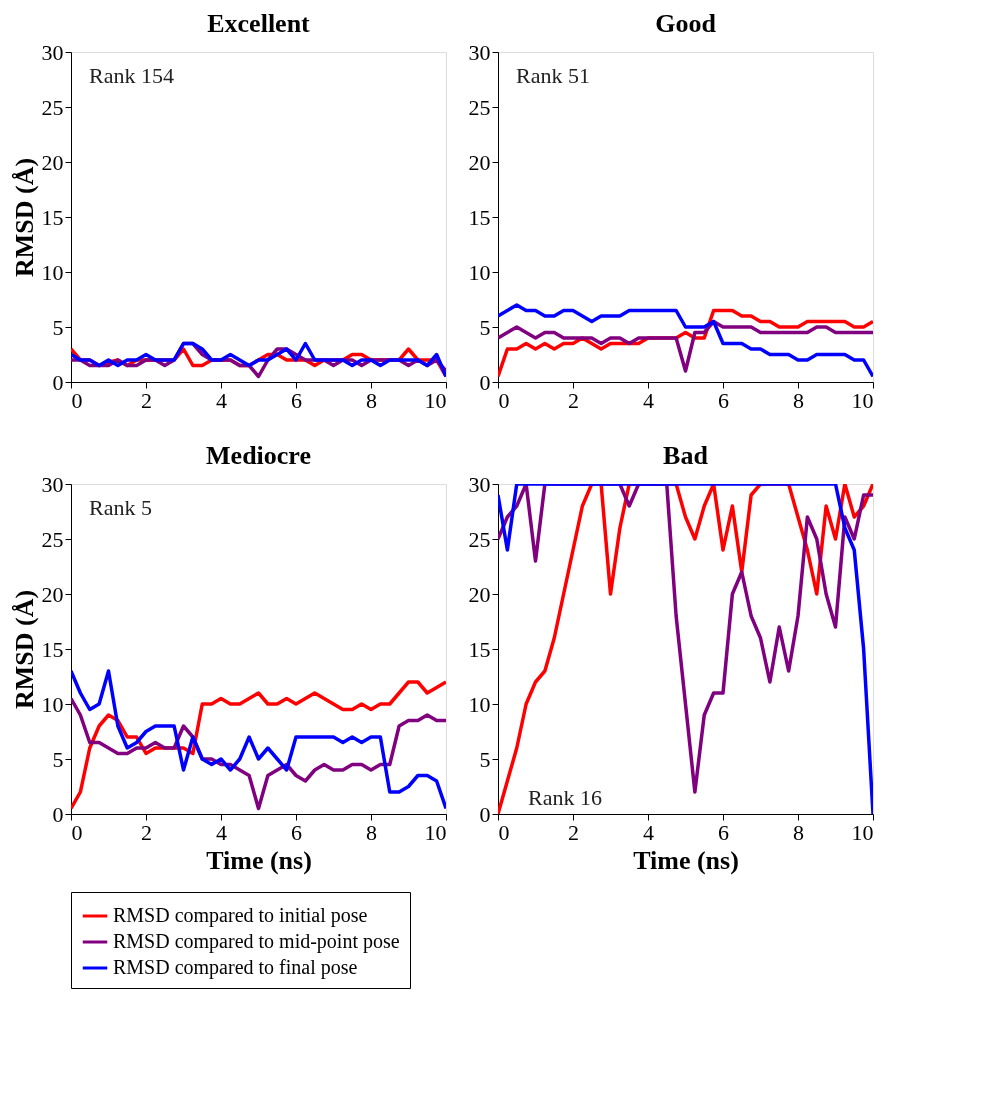 The image size is (982, 1109). Describe the element at coordinates (131, 75) in the screenshot. I see `annotation: Rank 154` at that location.